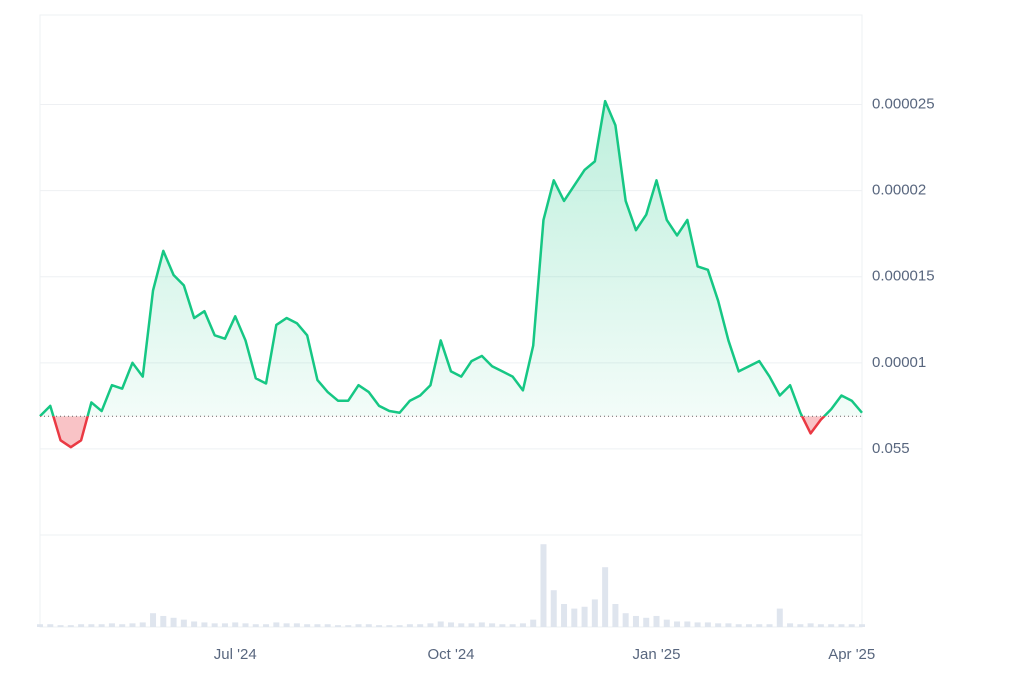 The image size is (1024, 683). Describe the element at coordinates (899, 190) in the screenshot. I see `y-tick-label: 0.00002` at that location.